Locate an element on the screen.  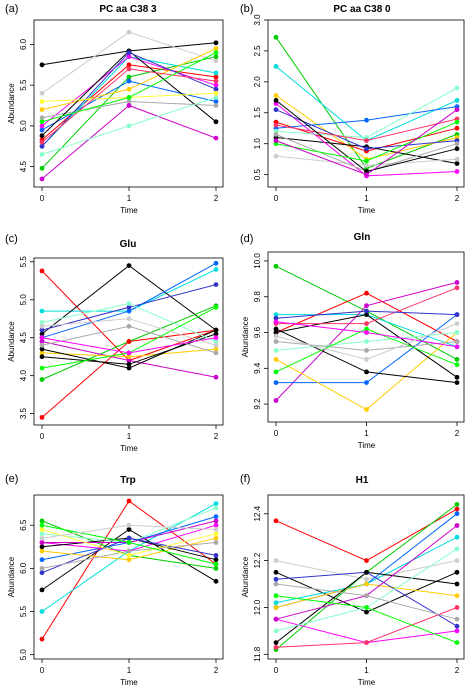
chart-title: H1 is located at coordinates (362, 480).